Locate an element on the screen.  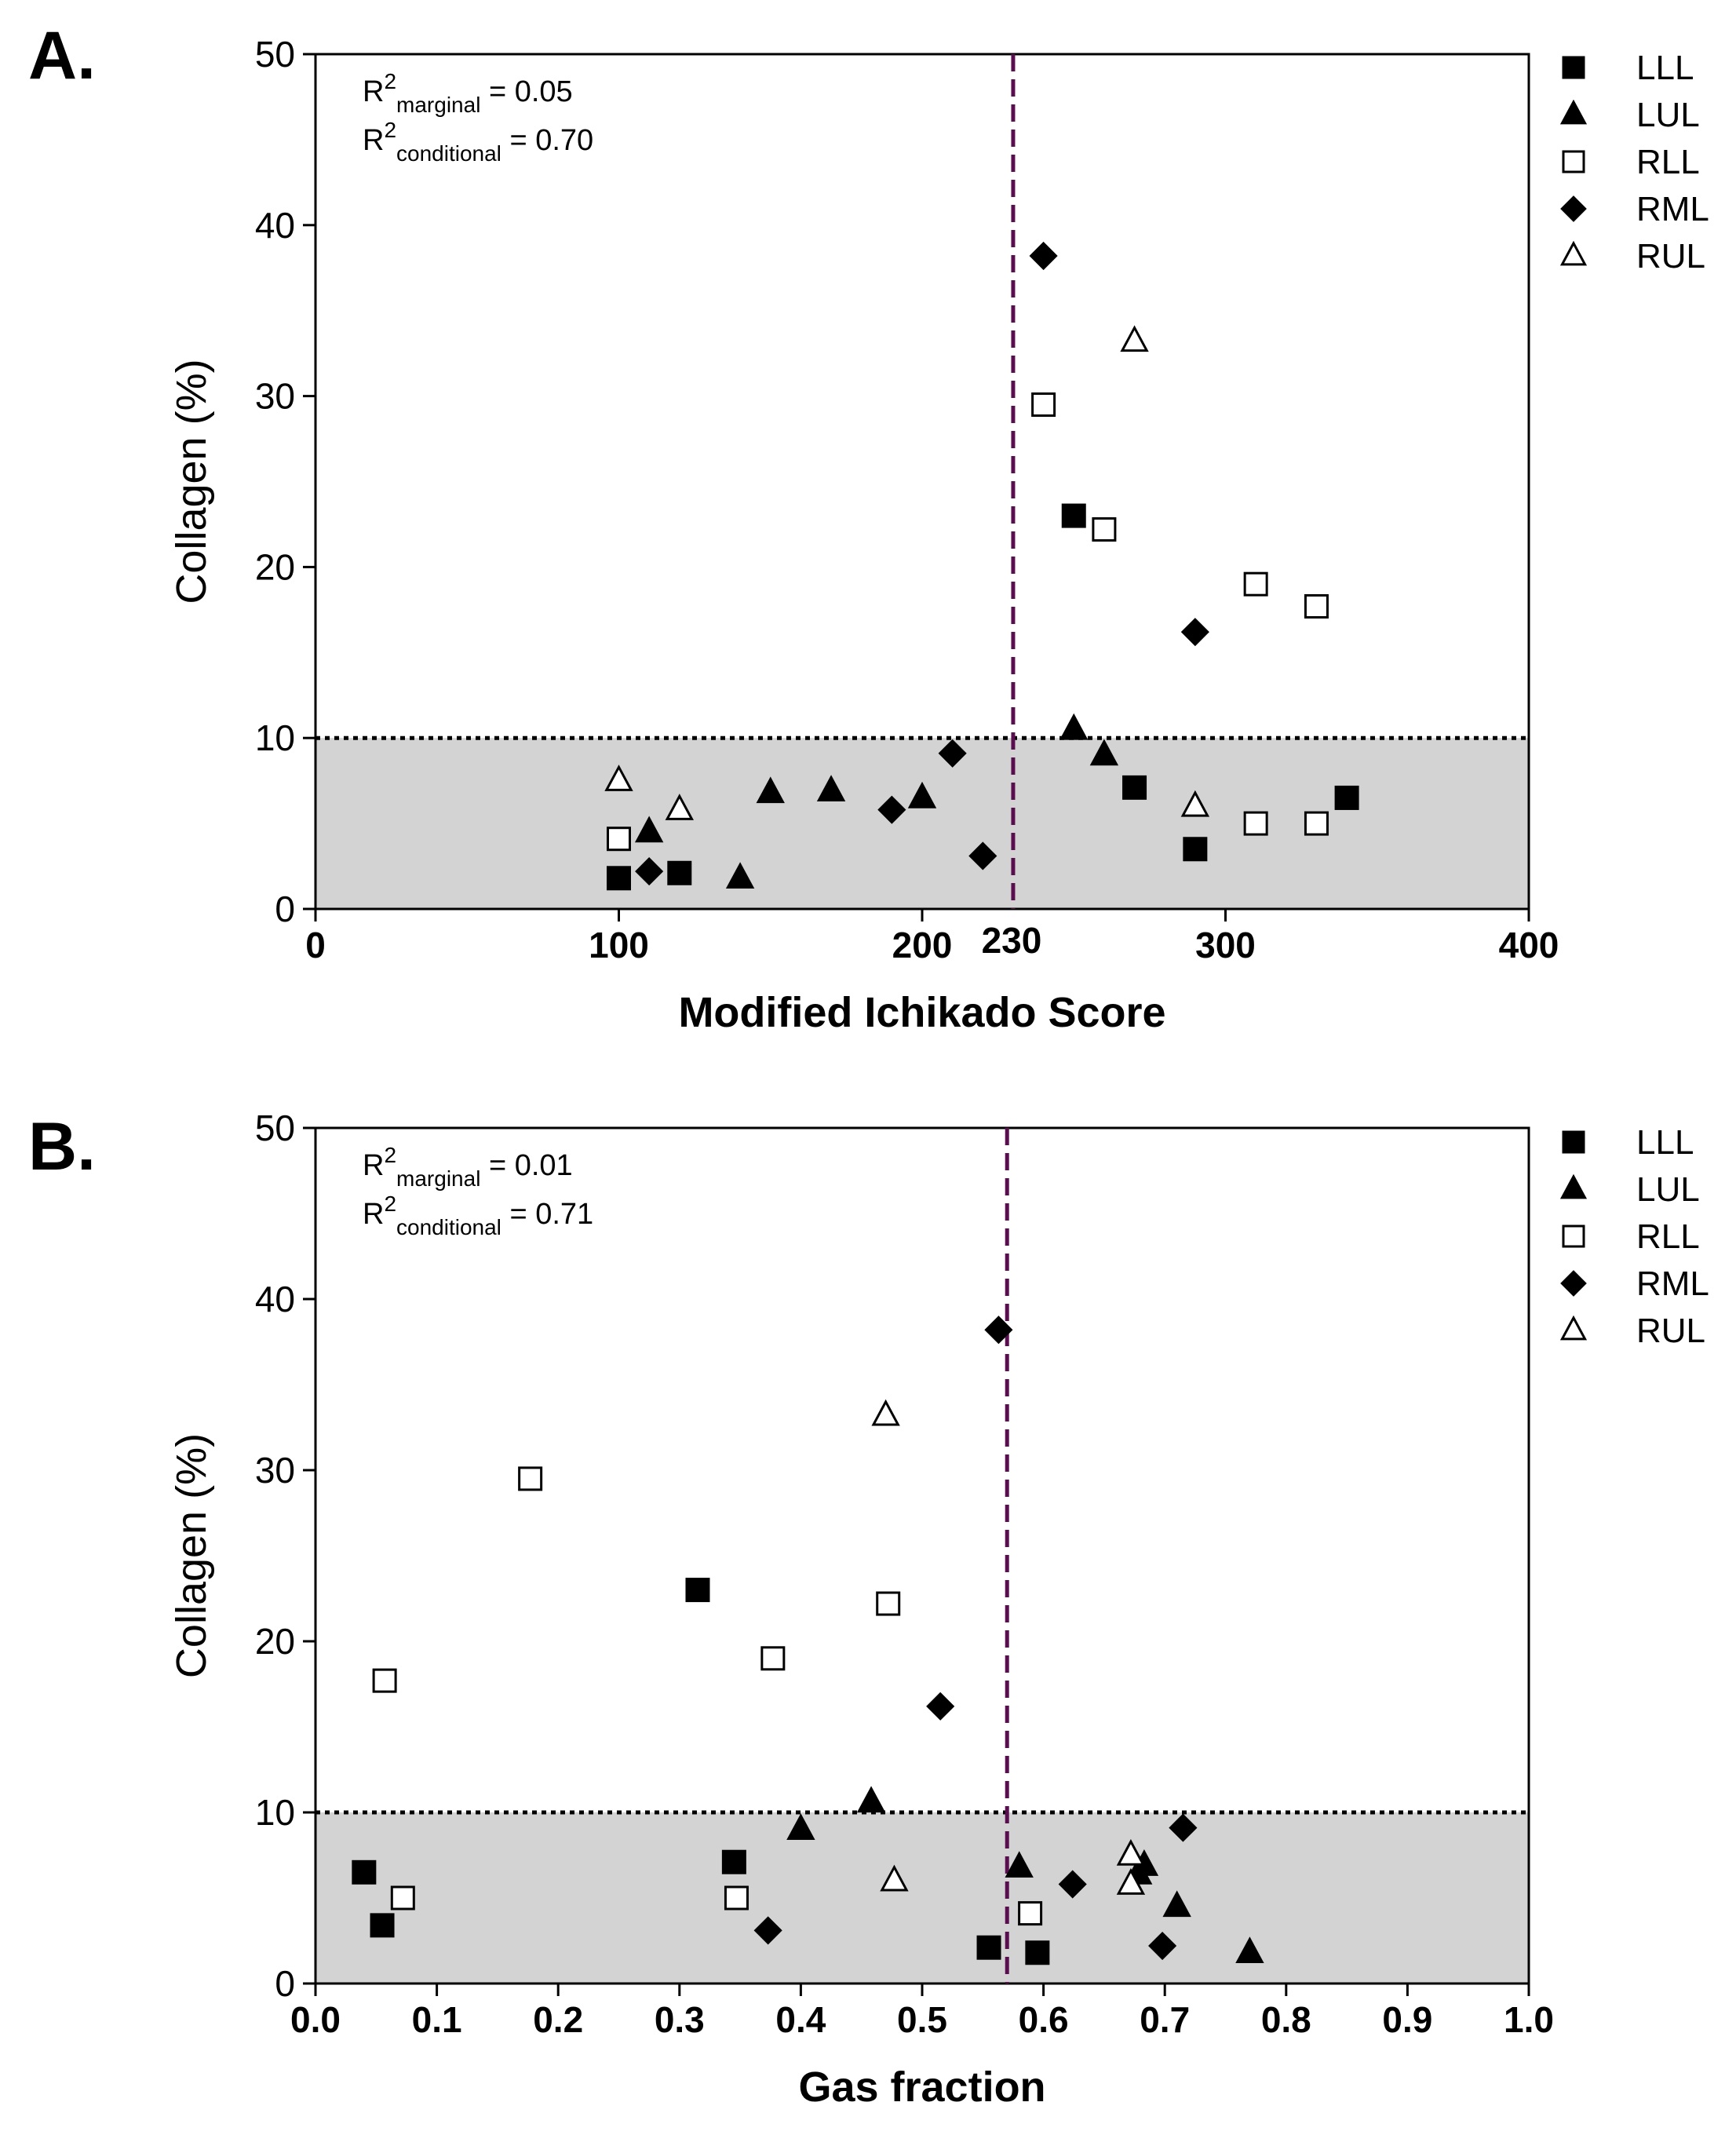
shaded-region is located at coordinates (922, 1898).